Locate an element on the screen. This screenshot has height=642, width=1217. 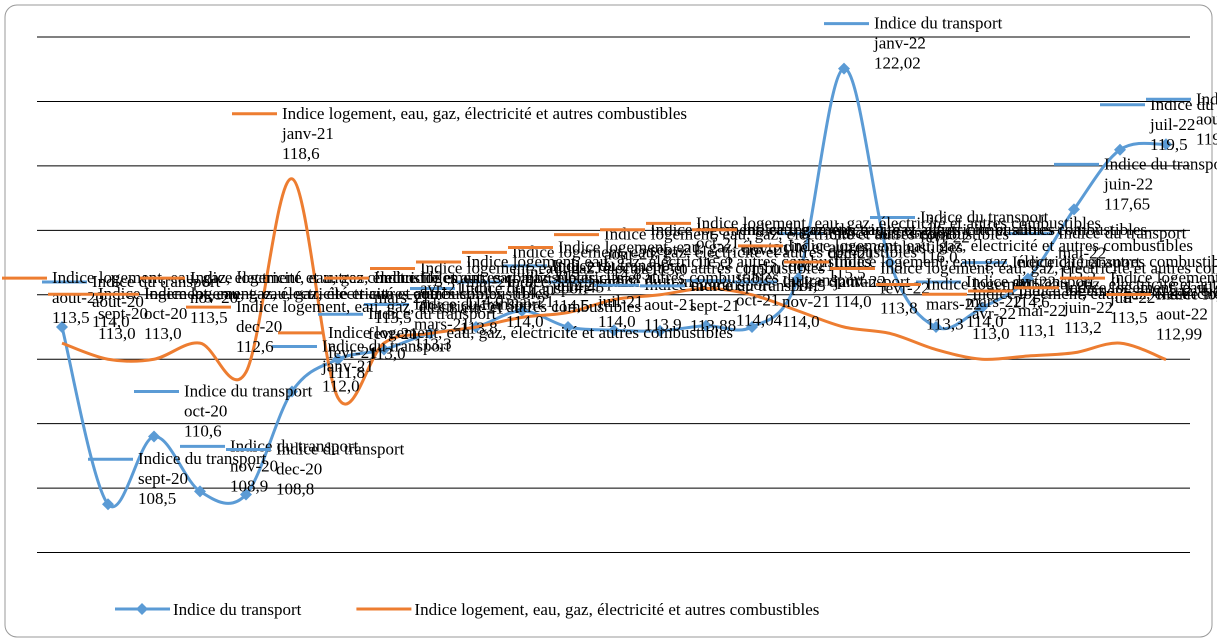
data-label-value: 108,5 is located at coordinates (157, 498).